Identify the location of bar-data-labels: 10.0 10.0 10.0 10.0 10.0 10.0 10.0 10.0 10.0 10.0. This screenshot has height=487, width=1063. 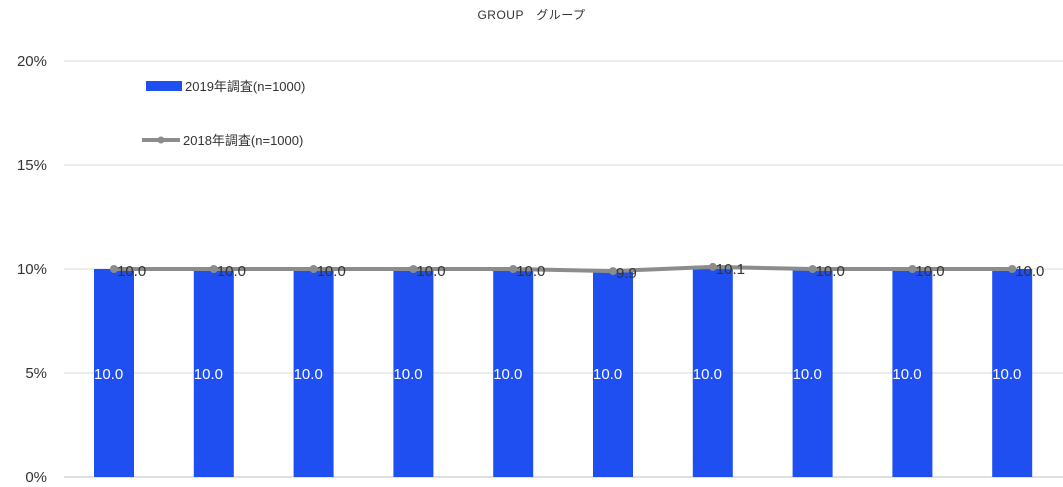
(557, 374).